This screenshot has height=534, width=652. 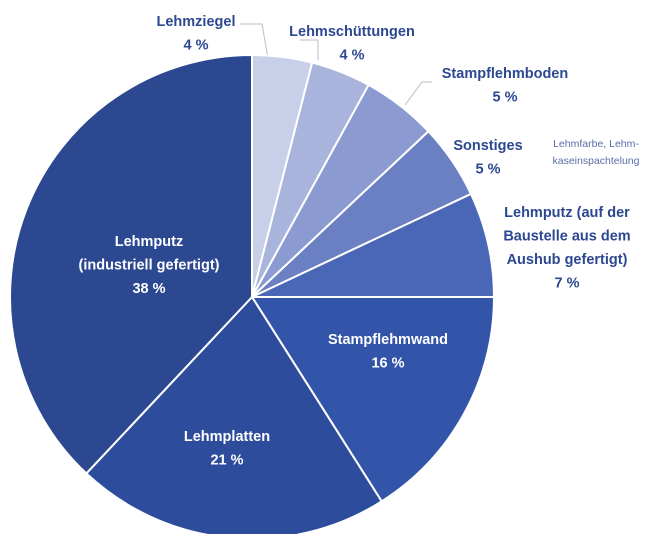 I want to click on slice-label: Lehmziegel, so click(x=196, y=22).